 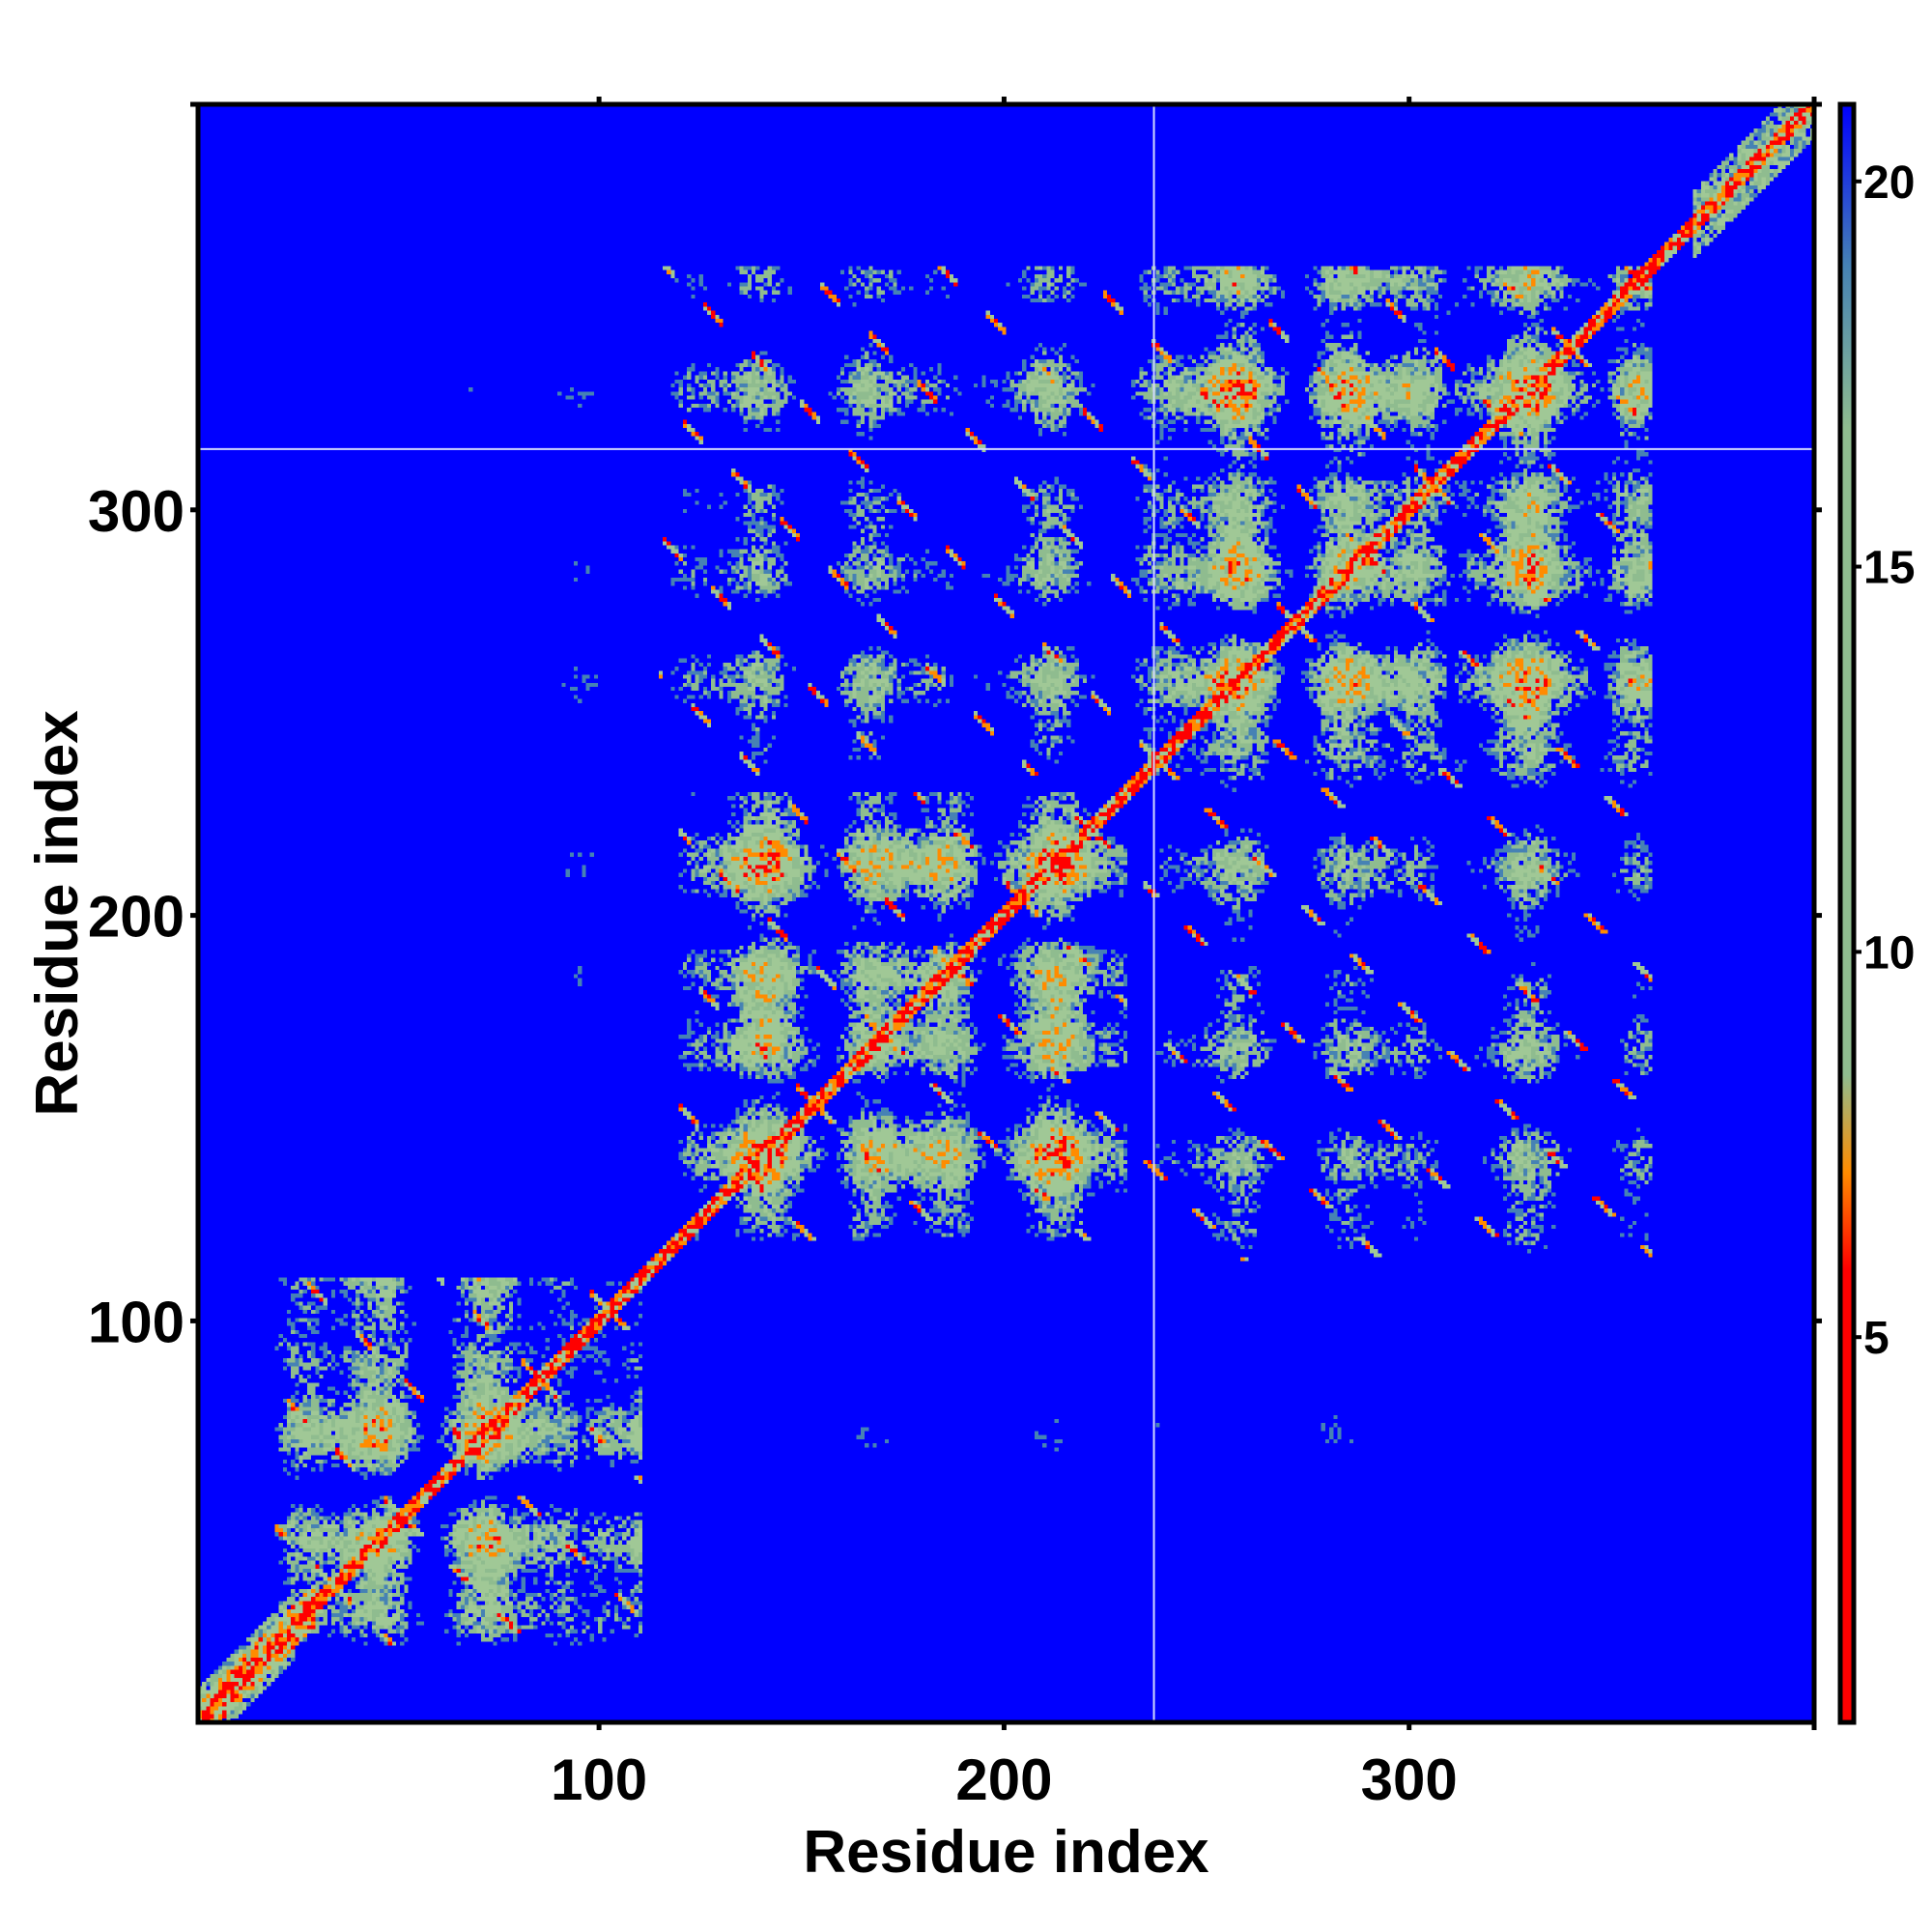 What do you see at coordinates (1889, 183) in the screenshot?
I see `colorbar-tick-label: 20` at bounding box center [1889, 183].